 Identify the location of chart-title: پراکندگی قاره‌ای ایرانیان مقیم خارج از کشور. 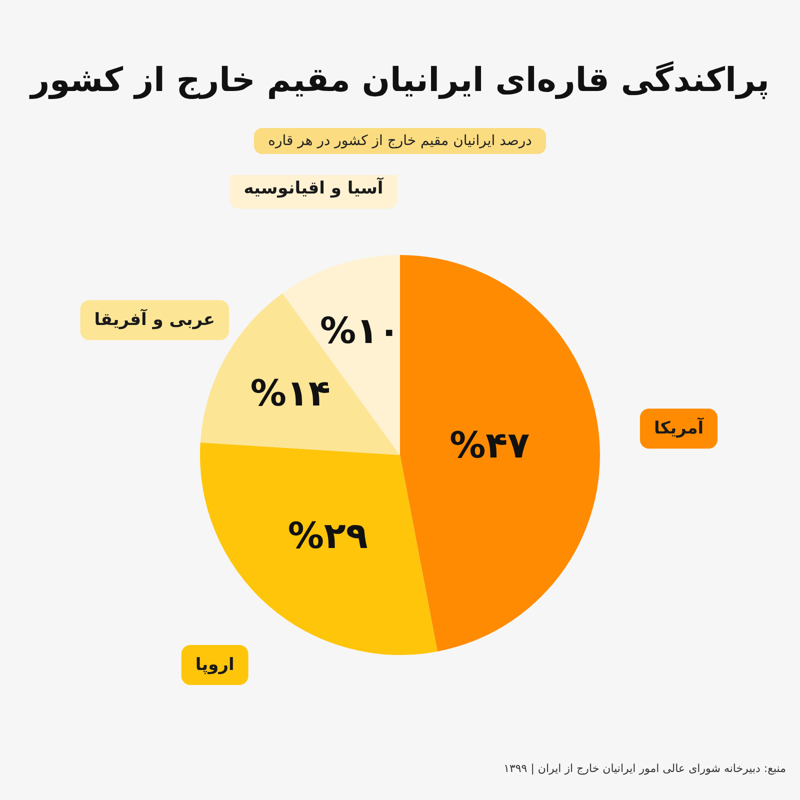
(399, 79).